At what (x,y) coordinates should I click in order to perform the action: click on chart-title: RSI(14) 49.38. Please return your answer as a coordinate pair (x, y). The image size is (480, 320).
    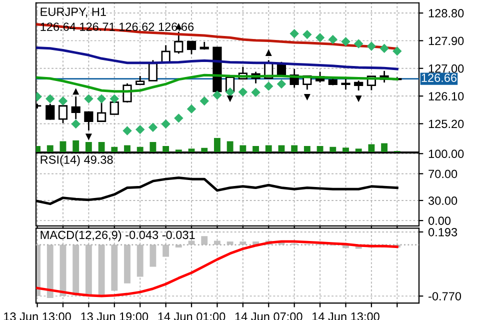
    Looking at the image, I should click on (76, 160).